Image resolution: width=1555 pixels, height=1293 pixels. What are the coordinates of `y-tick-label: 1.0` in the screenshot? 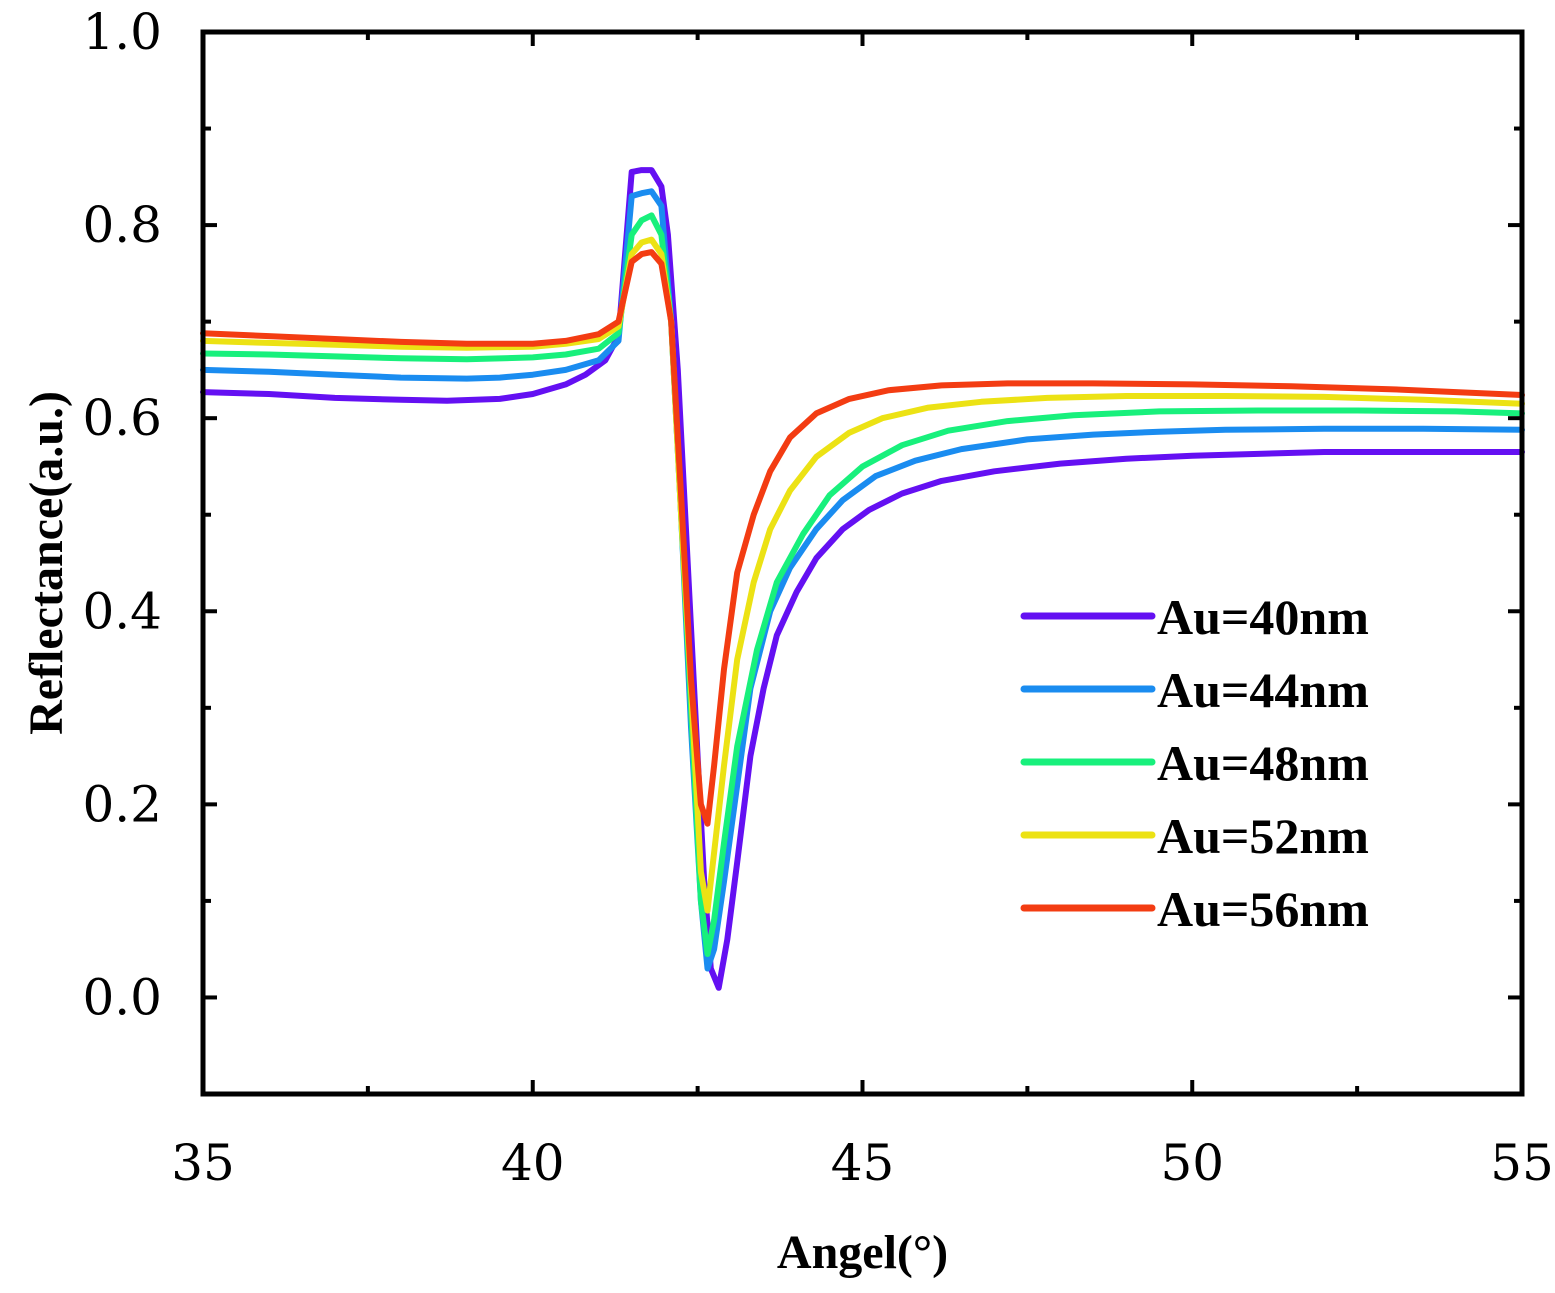 It's located at (122, 32).